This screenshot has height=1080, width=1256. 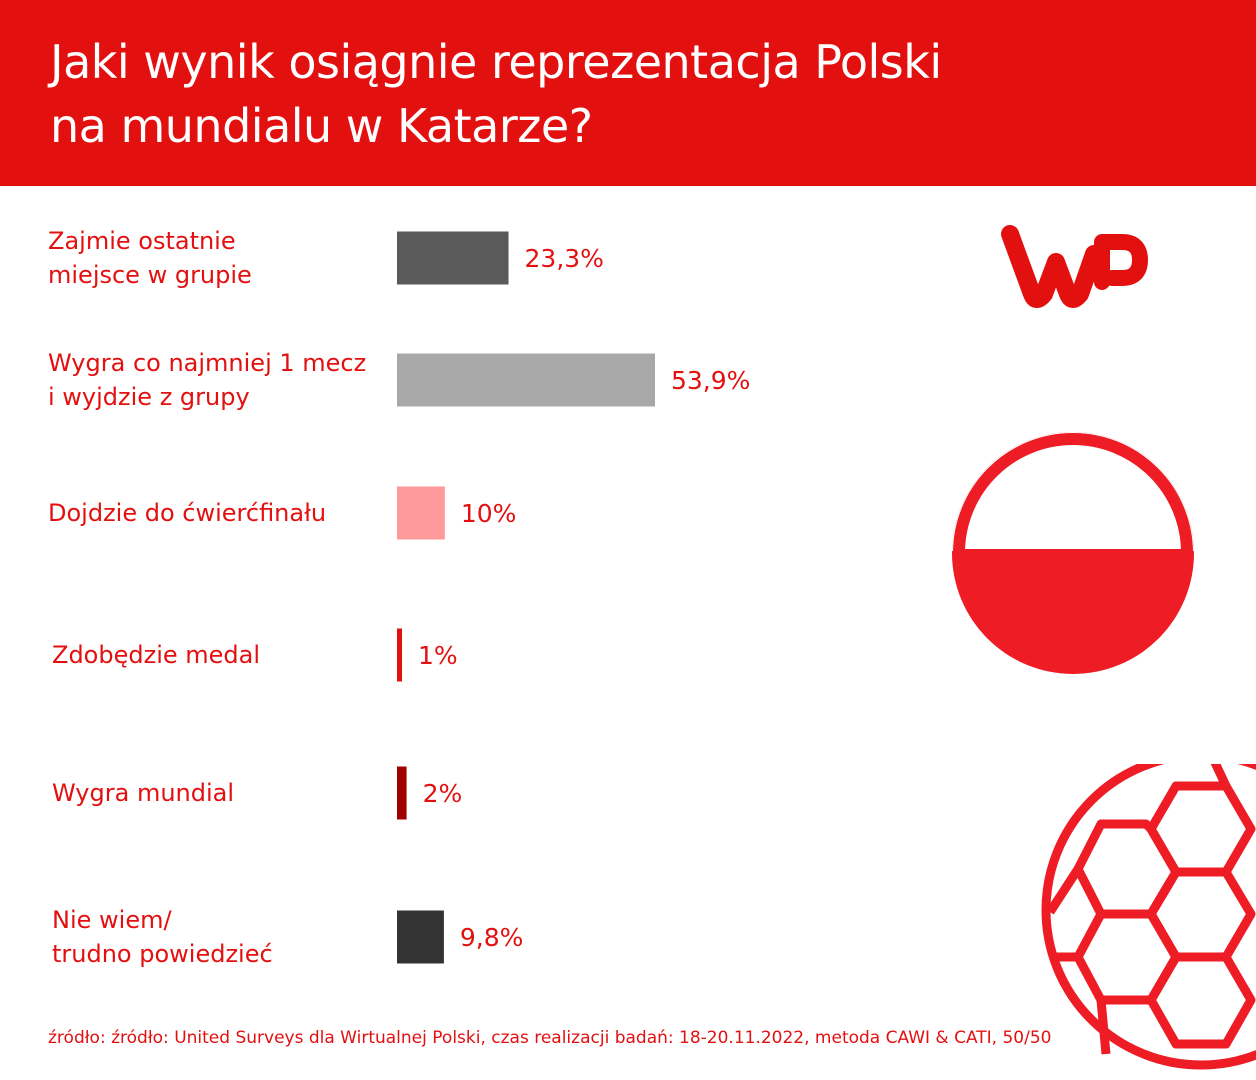 I want to click on category-label-line: Wygra mundial, so click(x=143, y=793).